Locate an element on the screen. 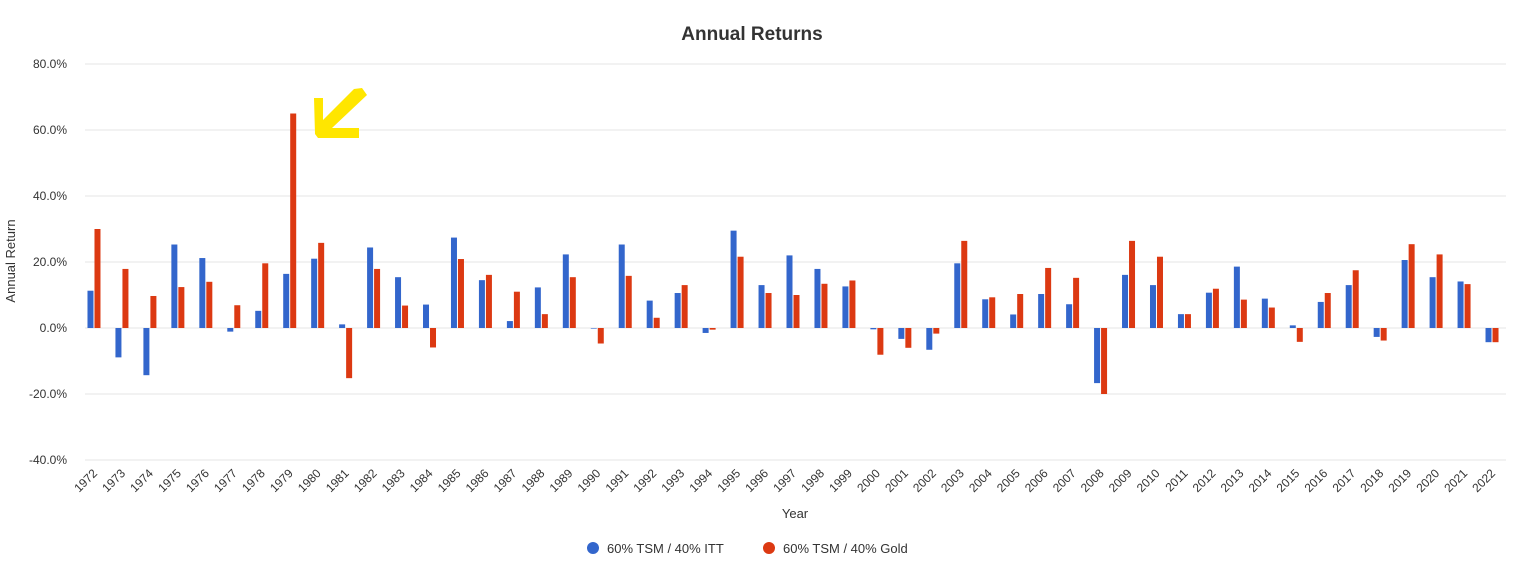 The image size is (1532, 575). bar-series-1-1985 is located at coordinates (453, 282).